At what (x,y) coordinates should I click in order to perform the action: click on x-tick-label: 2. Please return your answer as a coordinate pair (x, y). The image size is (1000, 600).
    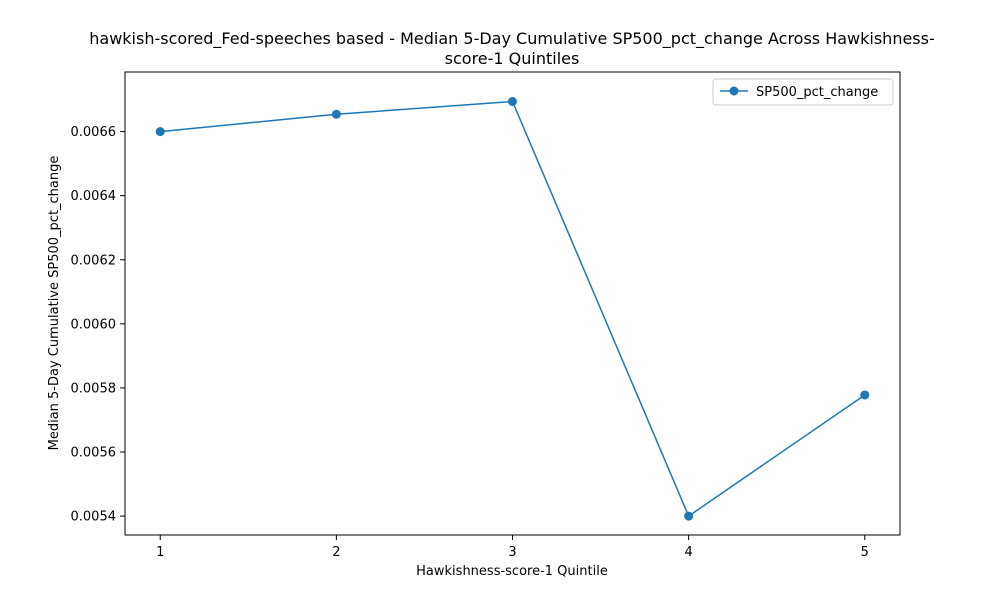
    Looking at the image, I should click on (336, 552).